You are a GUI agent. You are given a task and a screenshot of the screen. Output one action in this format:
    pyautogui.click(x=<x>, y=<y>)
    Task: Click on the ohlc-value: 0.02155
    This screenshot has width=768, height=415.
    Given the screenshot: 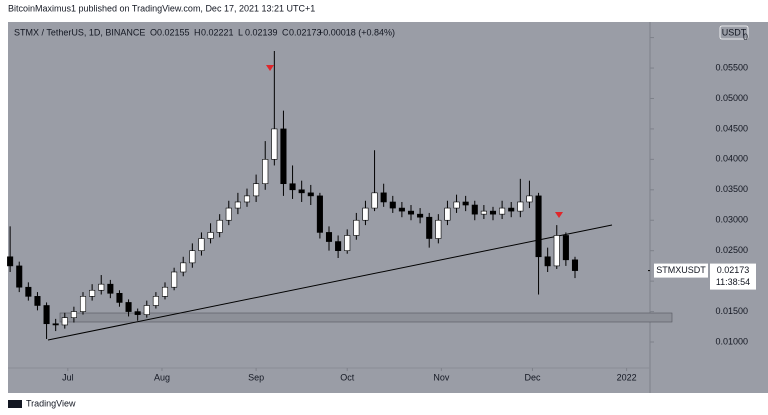 What is the action you would take?
    pyautogui.click(x=173, y=32)
    